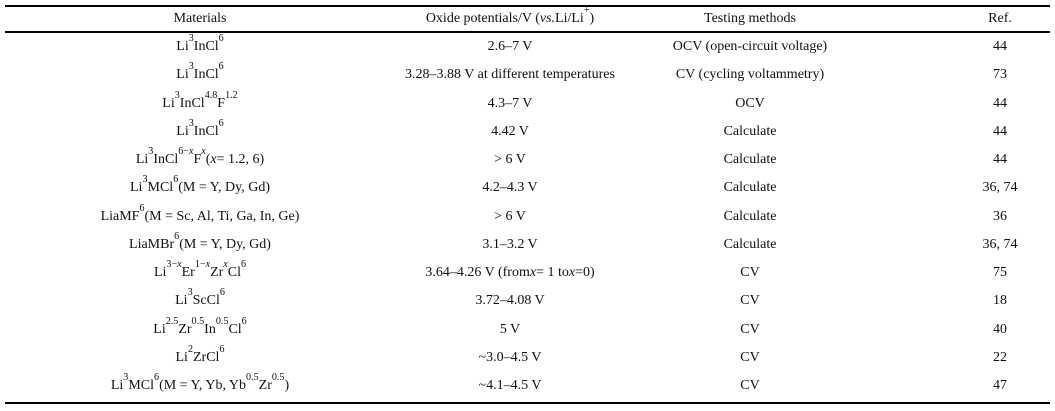 This screenshot has width=1055, height=411. Describe the element at coordinates (527, 330) in the screenshot. I see `table-row: Li 2.5 Zr 0.5 In 0.5 Cl 6 5 V CV 40` at that location.